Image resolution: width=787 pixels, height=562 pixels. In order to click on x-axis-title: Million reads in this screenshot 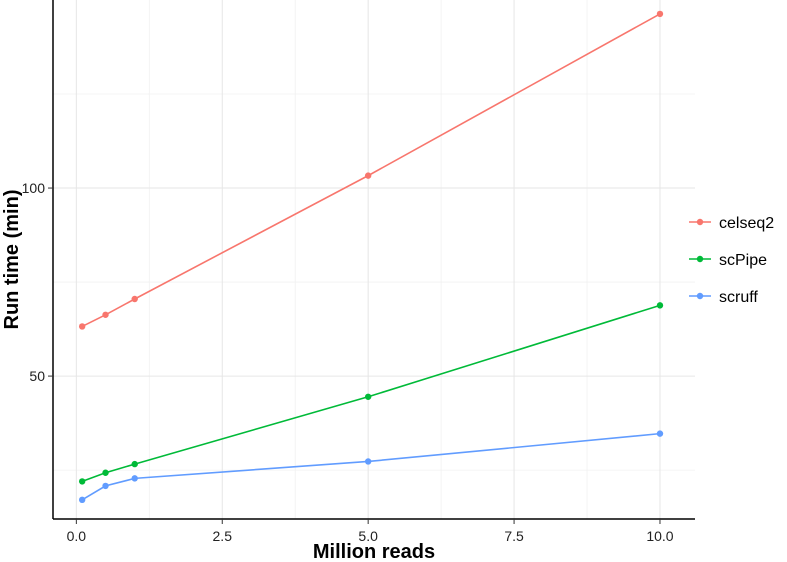, I will do `click(374, 551)`.